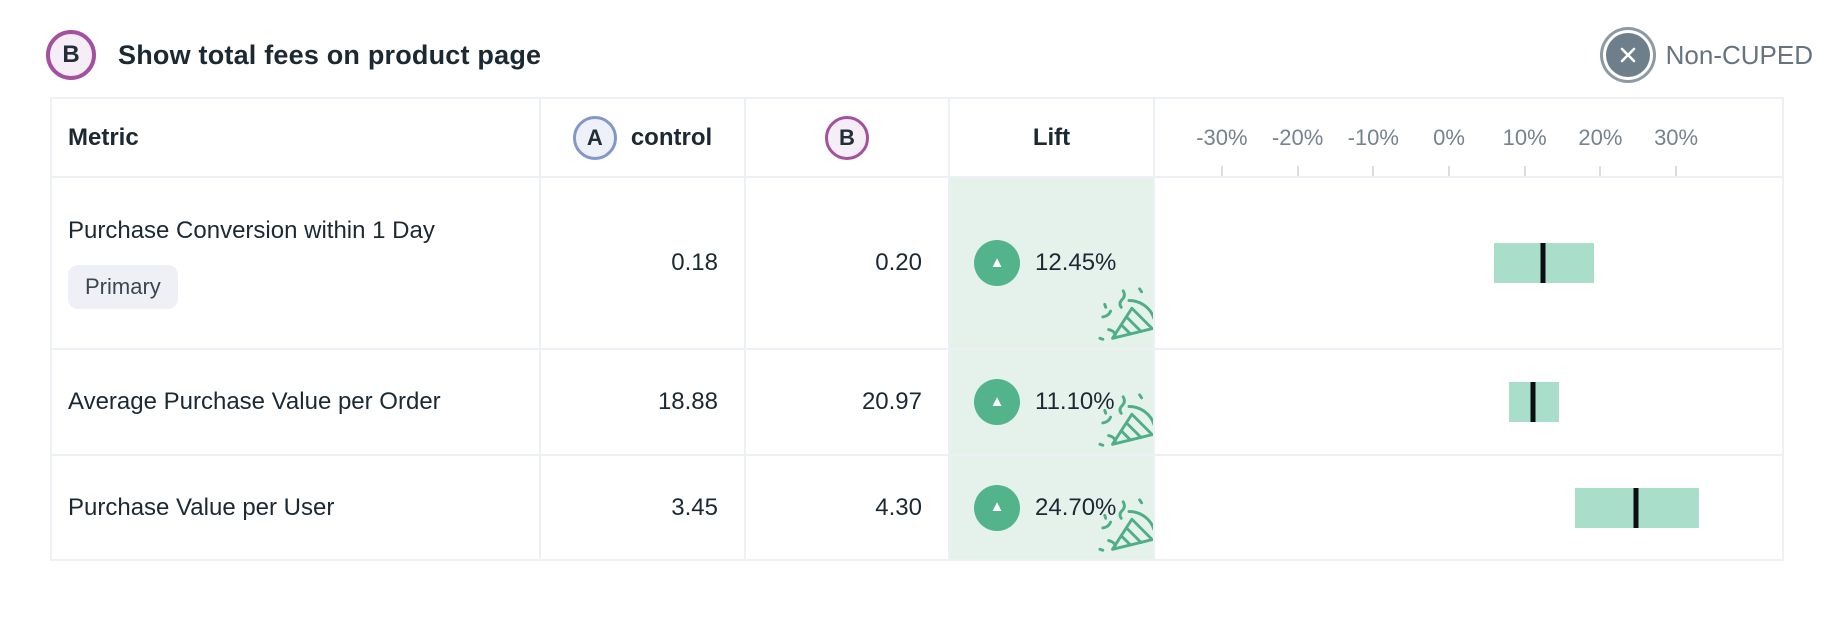 Image resolution: width=1838 pixels, height=634 pixels. I want to click on experiment-title: Show total fees on product page, so click(330, 54).